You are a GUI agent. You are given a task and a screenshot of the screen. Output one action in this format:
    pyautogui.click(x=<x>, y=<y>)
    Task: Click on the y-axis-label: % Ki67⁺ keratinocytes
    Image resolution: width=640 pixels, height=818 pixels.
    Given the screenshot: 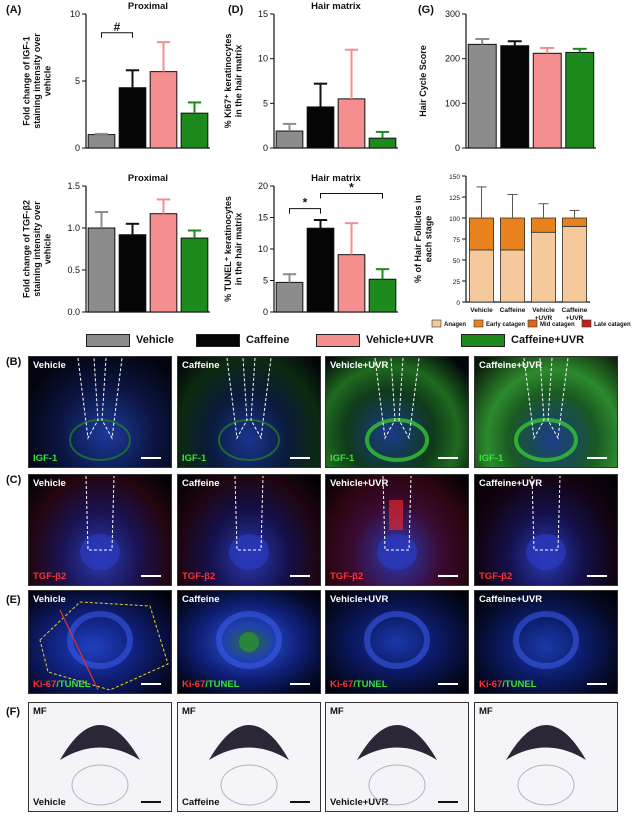 What is the action you would take?
    pyautogui.click(x=228, y=81)
    